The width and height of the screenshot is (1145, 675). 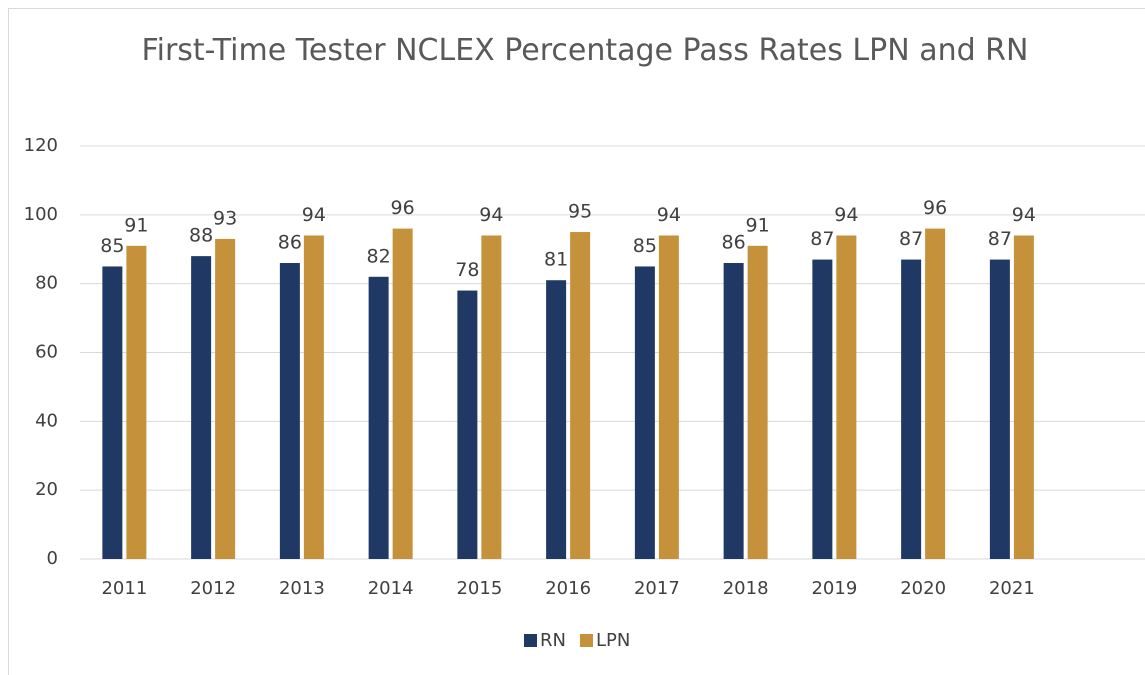 I want to click on y-tick-label: 60, so click(x=46, y=352).